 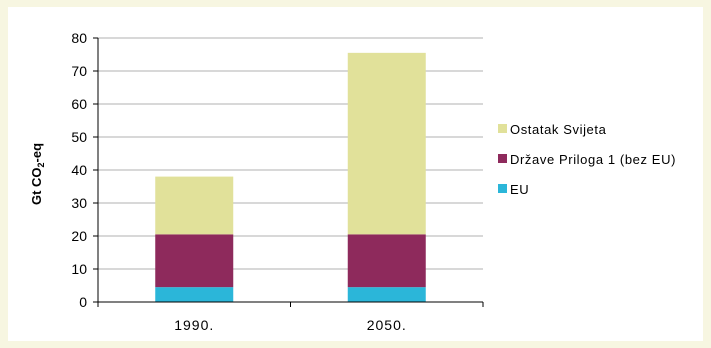 What do you see at coordinates (37, 174) in the screenshot?
I see `y-axis-label: Gt CO2-eq` at bounding box center [37, 174].